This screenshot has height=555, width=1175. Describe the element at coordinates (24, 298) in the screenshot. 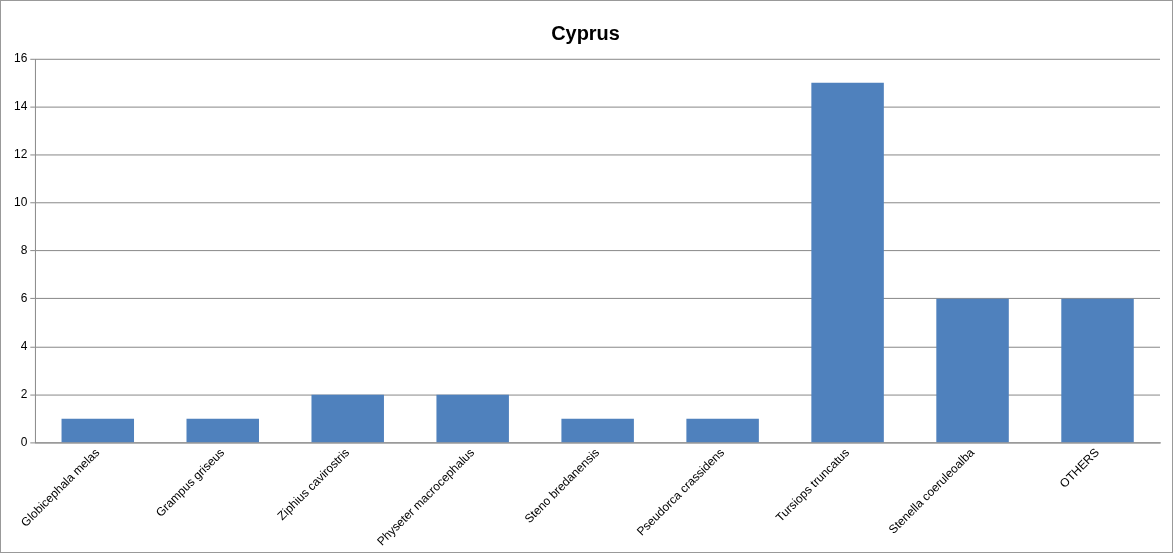

I see `y-tick-label: 6` at that location.